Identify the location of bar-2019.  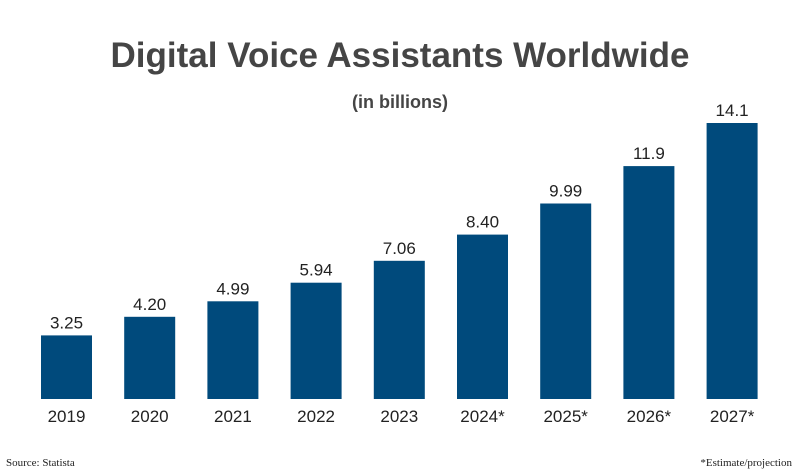
(66, 367).